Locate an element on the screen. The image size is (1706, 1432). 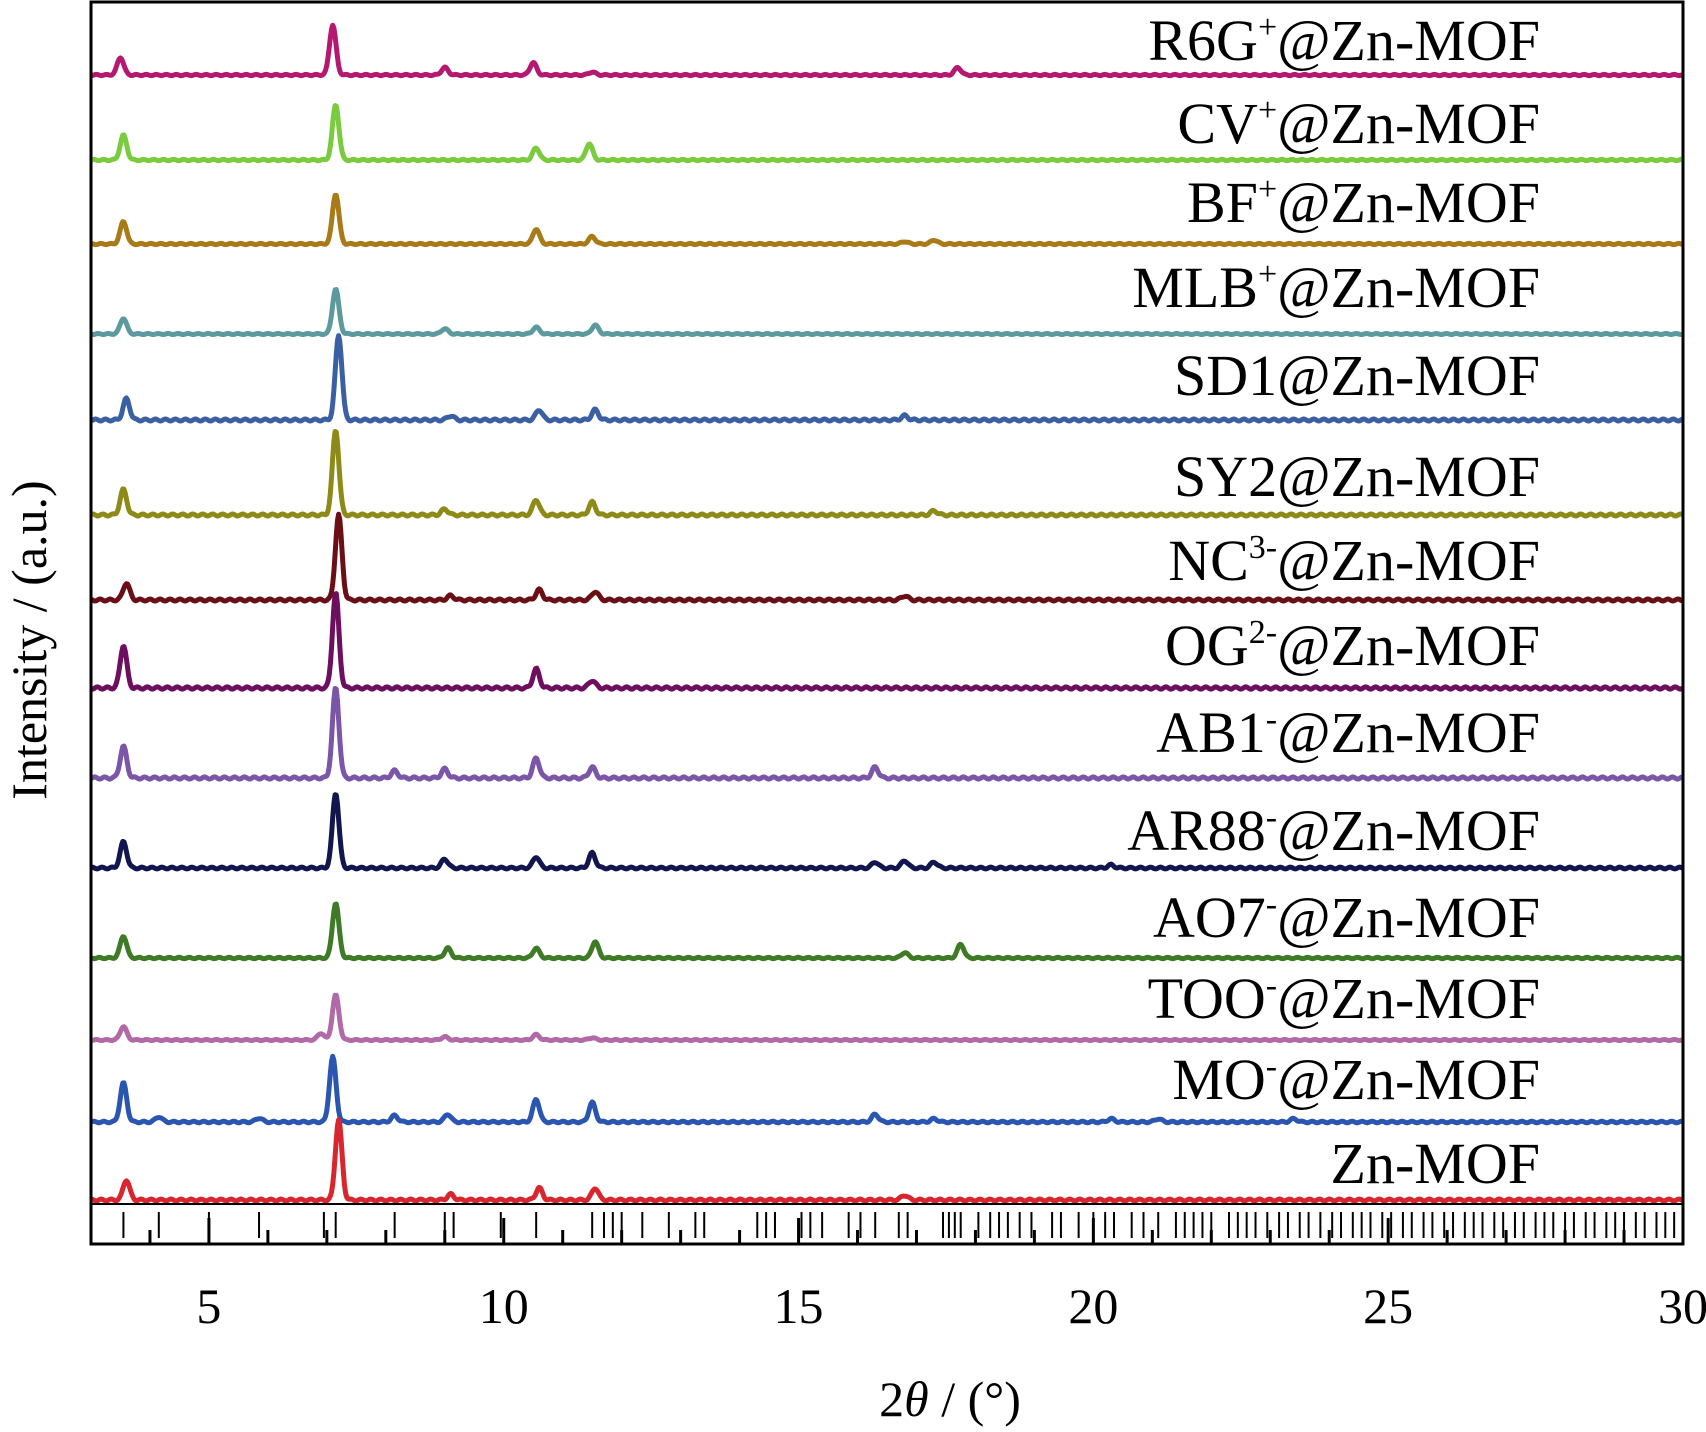
series-label-mo: MO-@Zn-MOF is located at coordinates (1356, 1079).